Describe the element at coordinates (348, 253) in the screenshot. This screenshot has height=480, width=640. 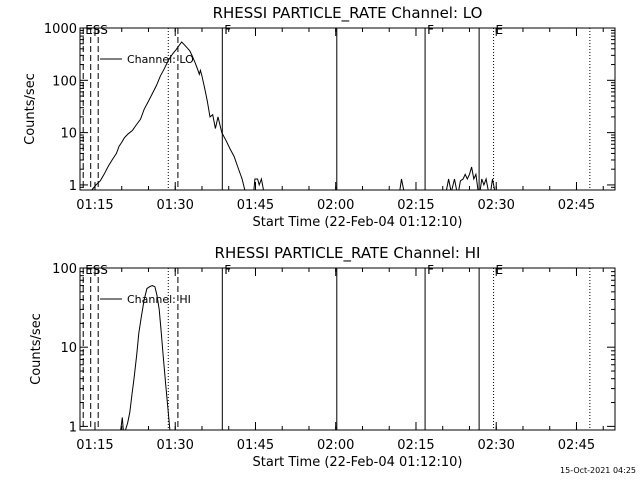
I see `chart-title: RHESSI PARTICLE_RATE Channel: HI` at that location.